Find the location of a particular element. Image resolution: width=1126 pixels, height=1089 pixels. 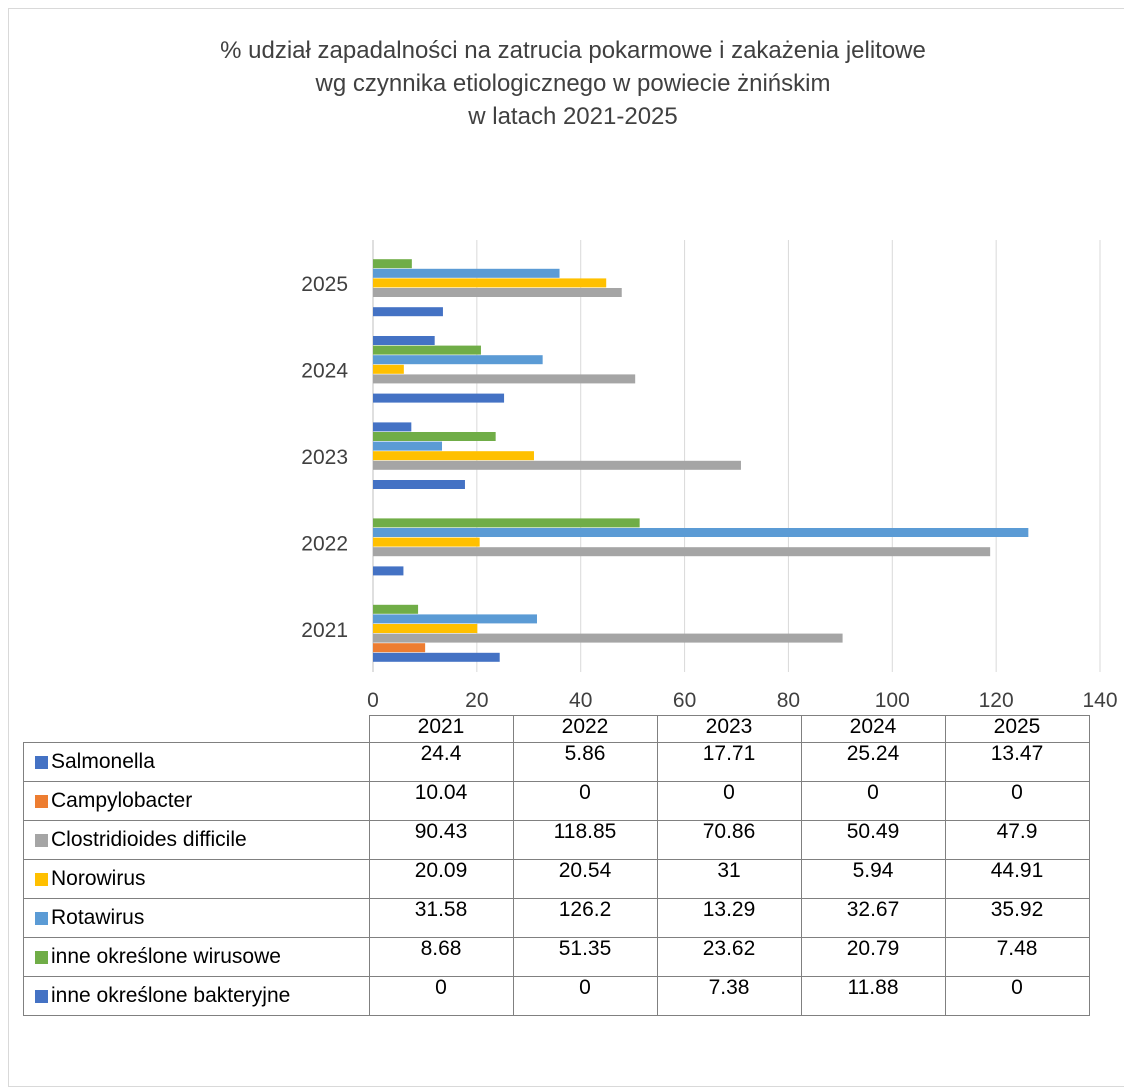

table-cell: 90.43 is located at coordinates (441, 840).